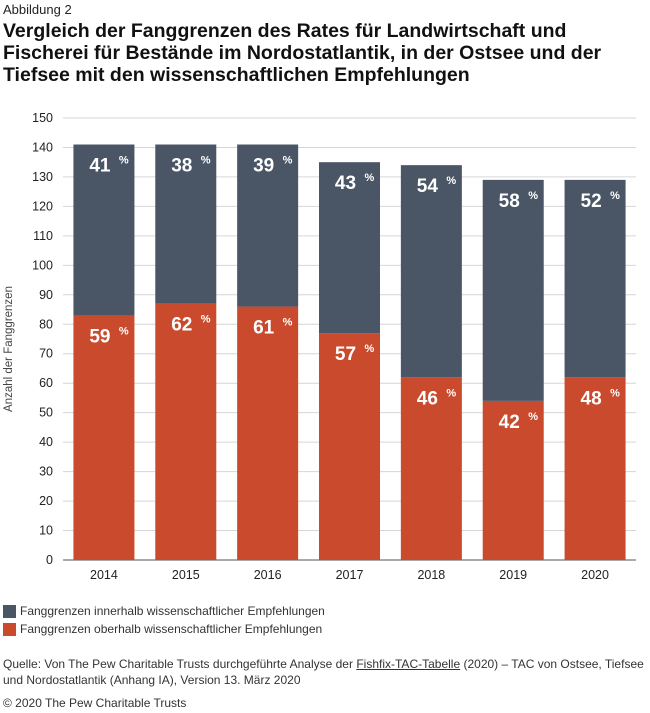 The width and height of the screenshot is (650, 713). I want to click on x-tick-label: 2015, so click(186, 575).